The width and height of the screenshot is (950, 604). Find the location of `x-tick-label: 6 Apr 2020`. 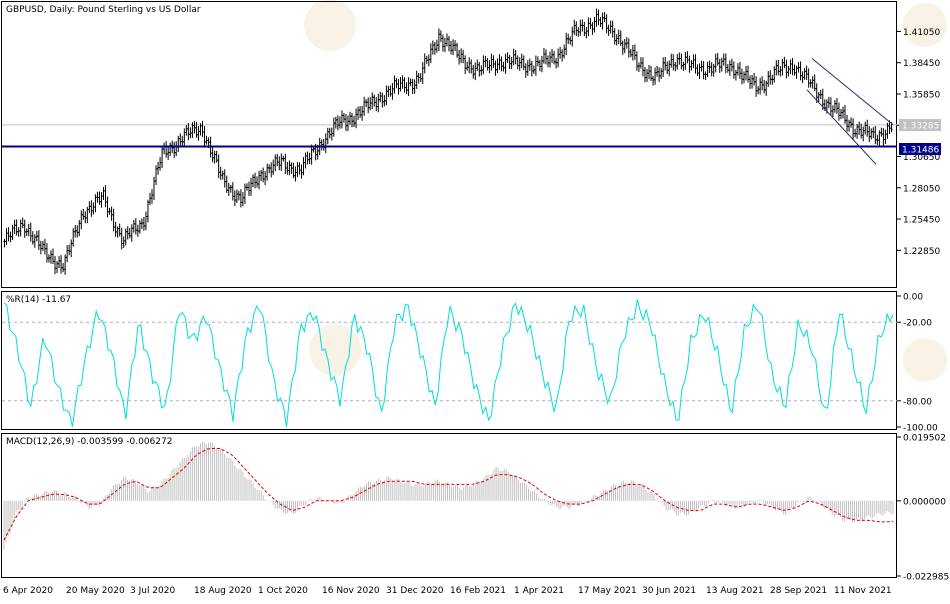

x-tick-label: 6 Apr 2020 is located at coordinates (28, 591).